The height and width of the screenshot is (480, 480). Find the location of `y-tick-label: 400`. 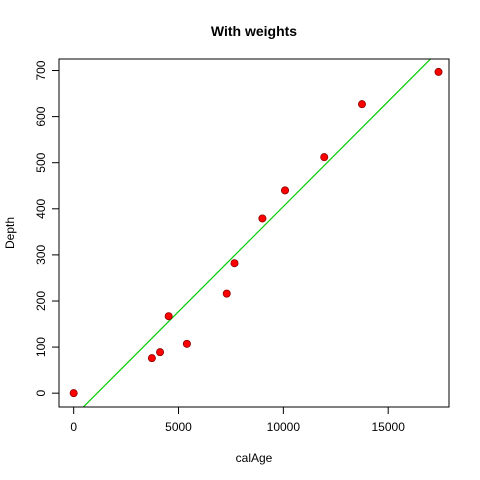

y-tick-label: 400 is located at coordinates (41, 208).